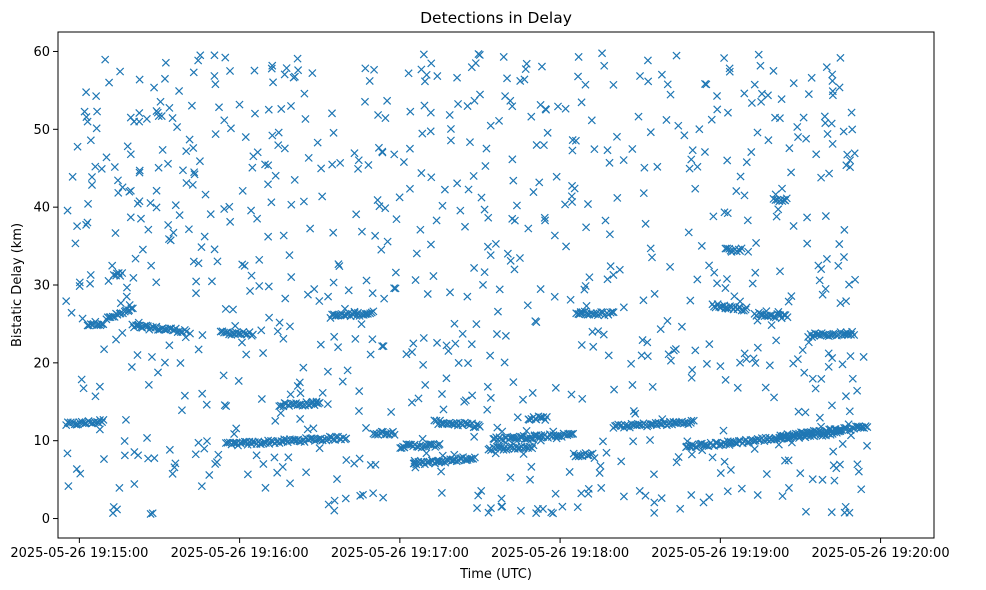 This screenshot has width=986, height=590. What do you see at coordinates (560, 553) in the screenshot?
I see `x-tick-label: 2025-05-26 19:18:00` at bounding box center [560, 553].